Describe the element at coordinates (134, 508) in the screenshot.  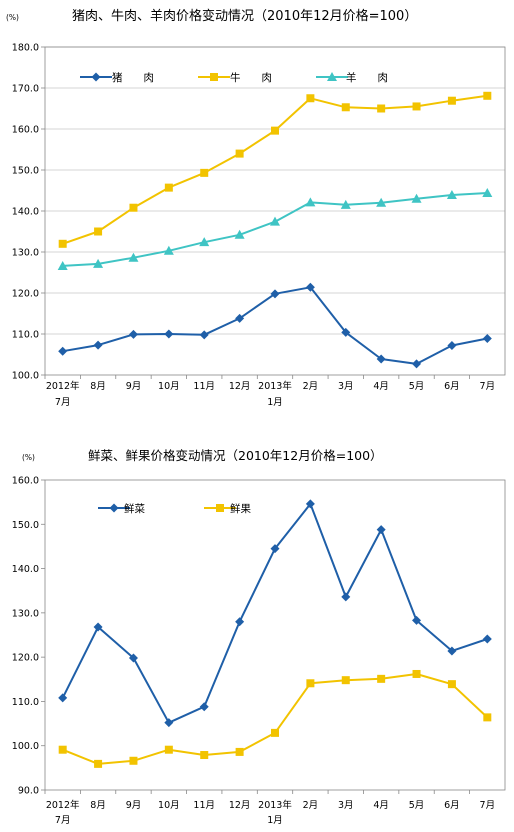
I see `legend-label: 鲜菜` at that location.